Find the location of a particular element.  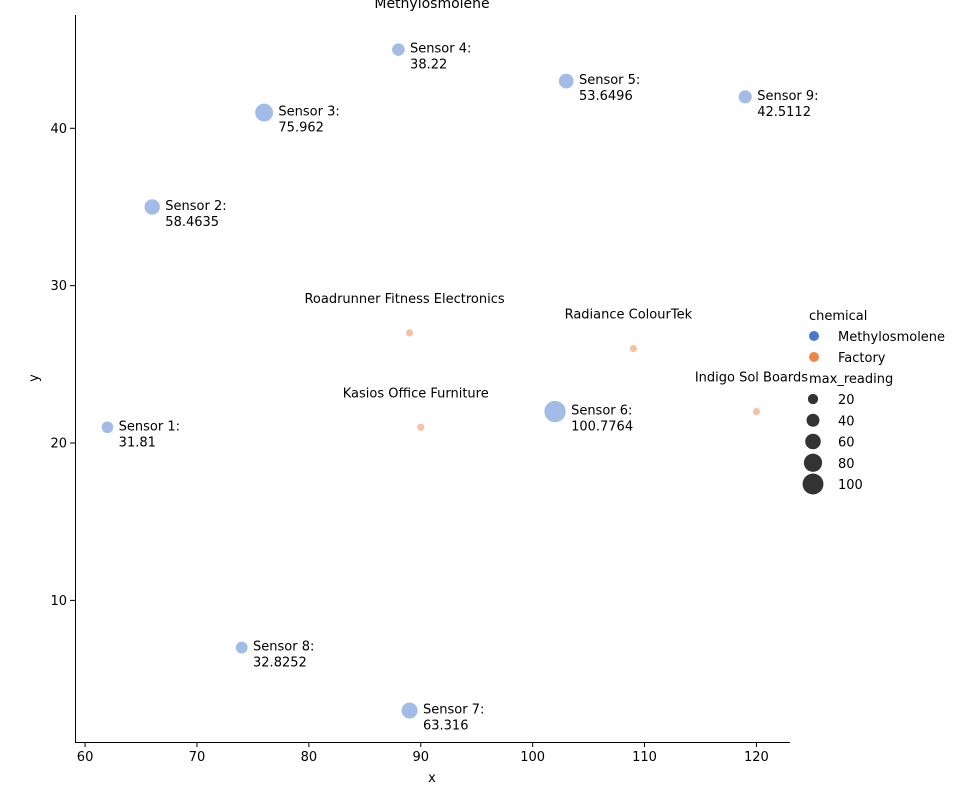

y-tick-label: 30 is located at coordinates (58, 286).